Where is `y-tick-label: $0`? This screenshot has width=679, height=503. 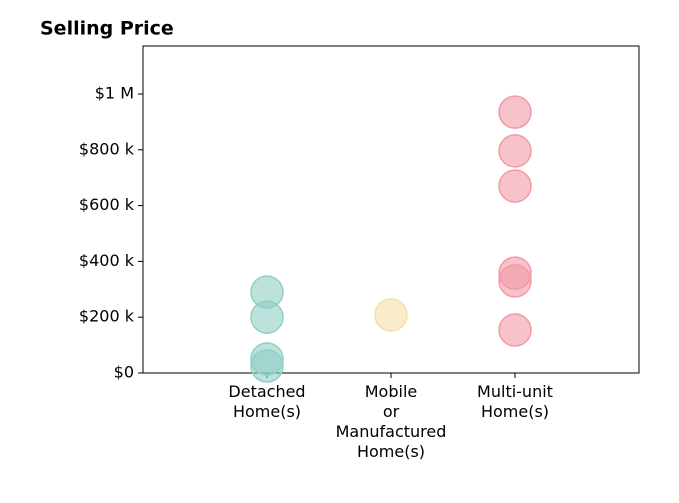 y-tick-label: $0 is located at coordinates (124, 372).